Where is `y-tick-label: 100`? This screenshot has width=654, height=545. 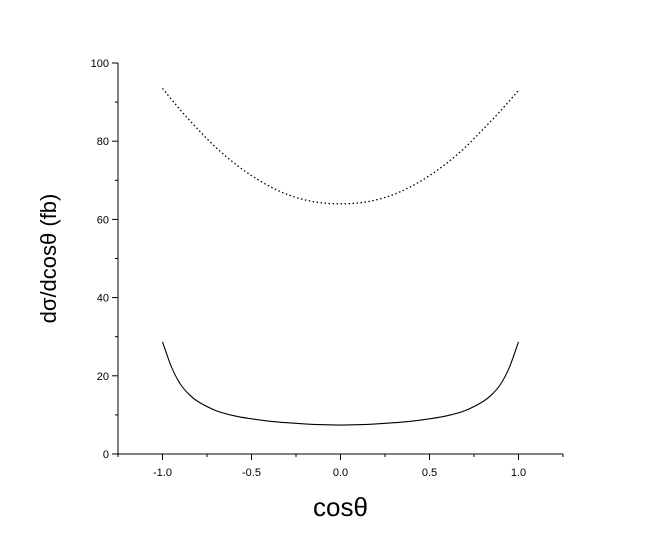 y-tick-label: 100 is located at coordinates (100, 64).